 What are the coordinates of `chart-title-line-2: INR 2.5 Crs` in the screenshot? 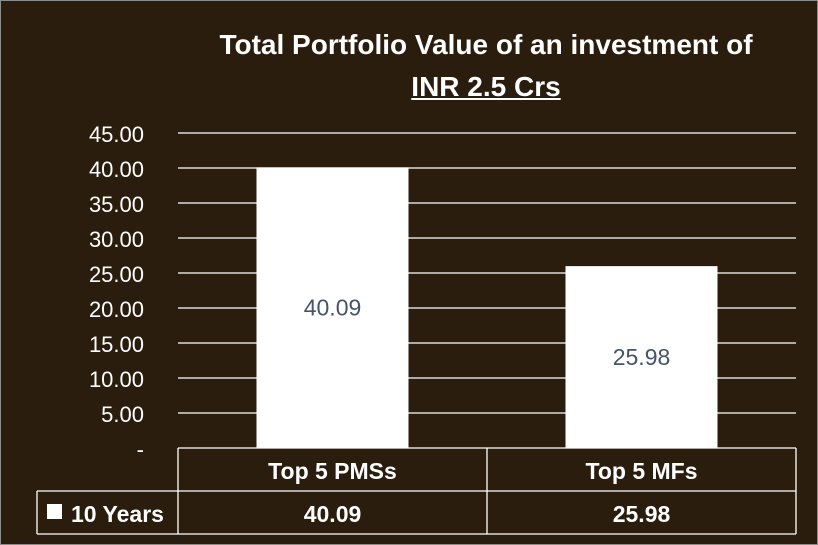 It's located at (486, 86).